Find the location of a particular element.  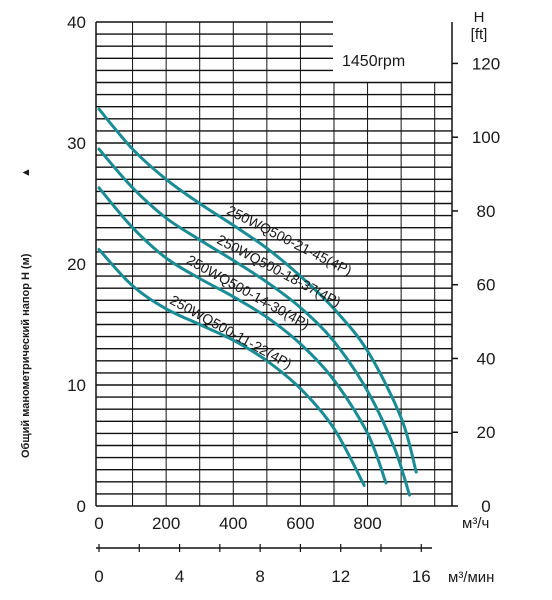

x-primary-unit: м³/ч is located at coordinates (475, 523).